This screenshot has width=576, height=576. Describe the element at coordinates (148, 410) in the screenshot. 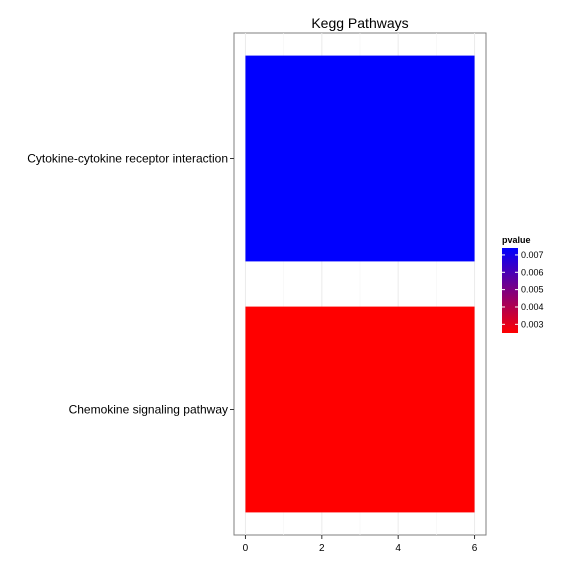

I see `y-tick-label-1: Chemokine signaling pathway` at that location.